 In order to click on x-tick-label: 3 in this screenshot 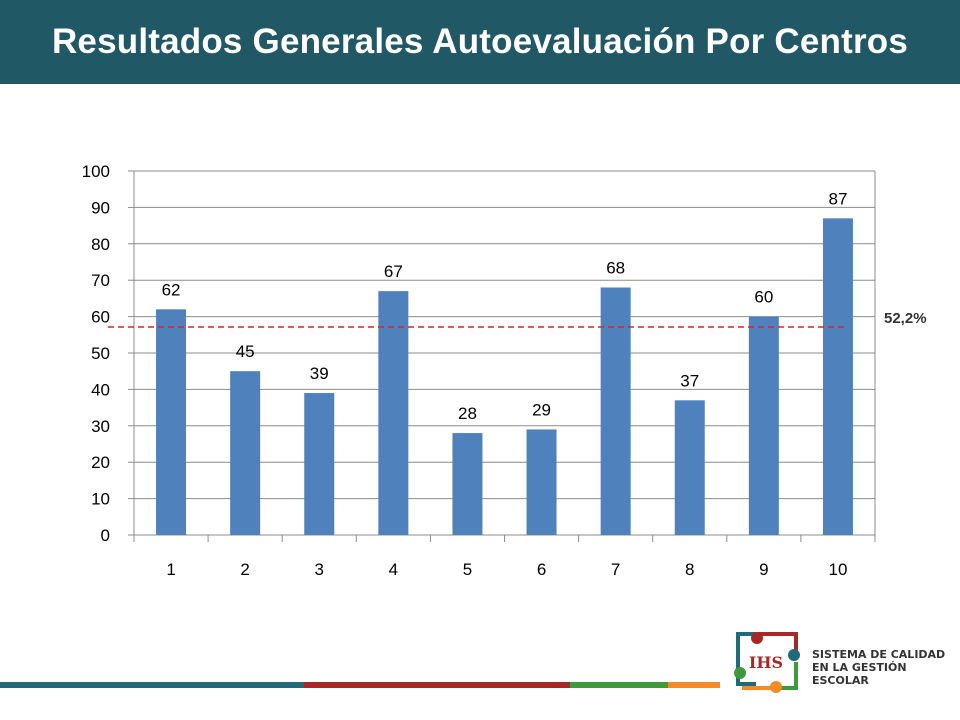, I will do `click(319, 569)`.